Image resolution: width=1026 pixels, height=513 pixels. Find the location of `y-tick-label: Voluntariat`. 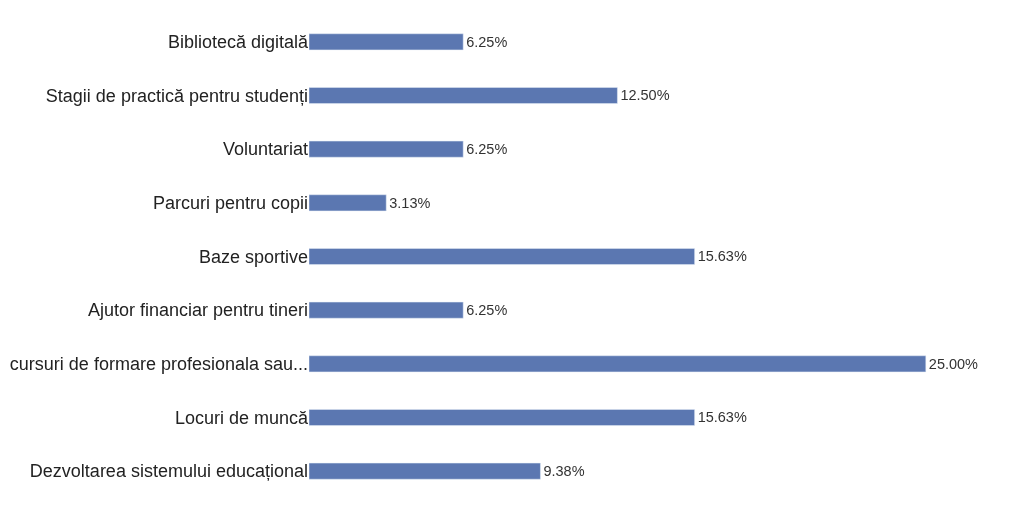

y-tick-label: Voluntariat is located at coordinates (265, 149).